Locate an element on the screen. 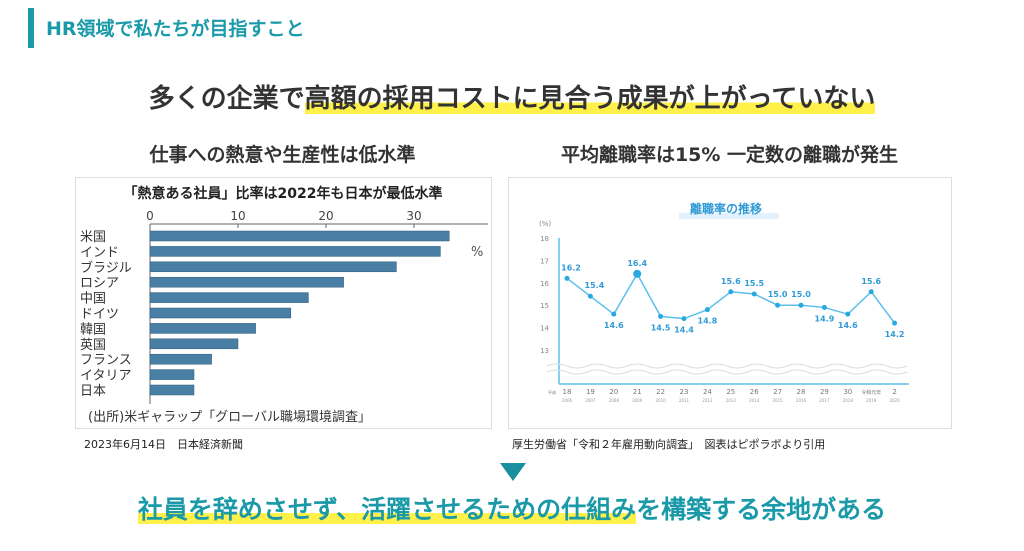  x-year-label: 2020 is located at coordinates (895, 400).